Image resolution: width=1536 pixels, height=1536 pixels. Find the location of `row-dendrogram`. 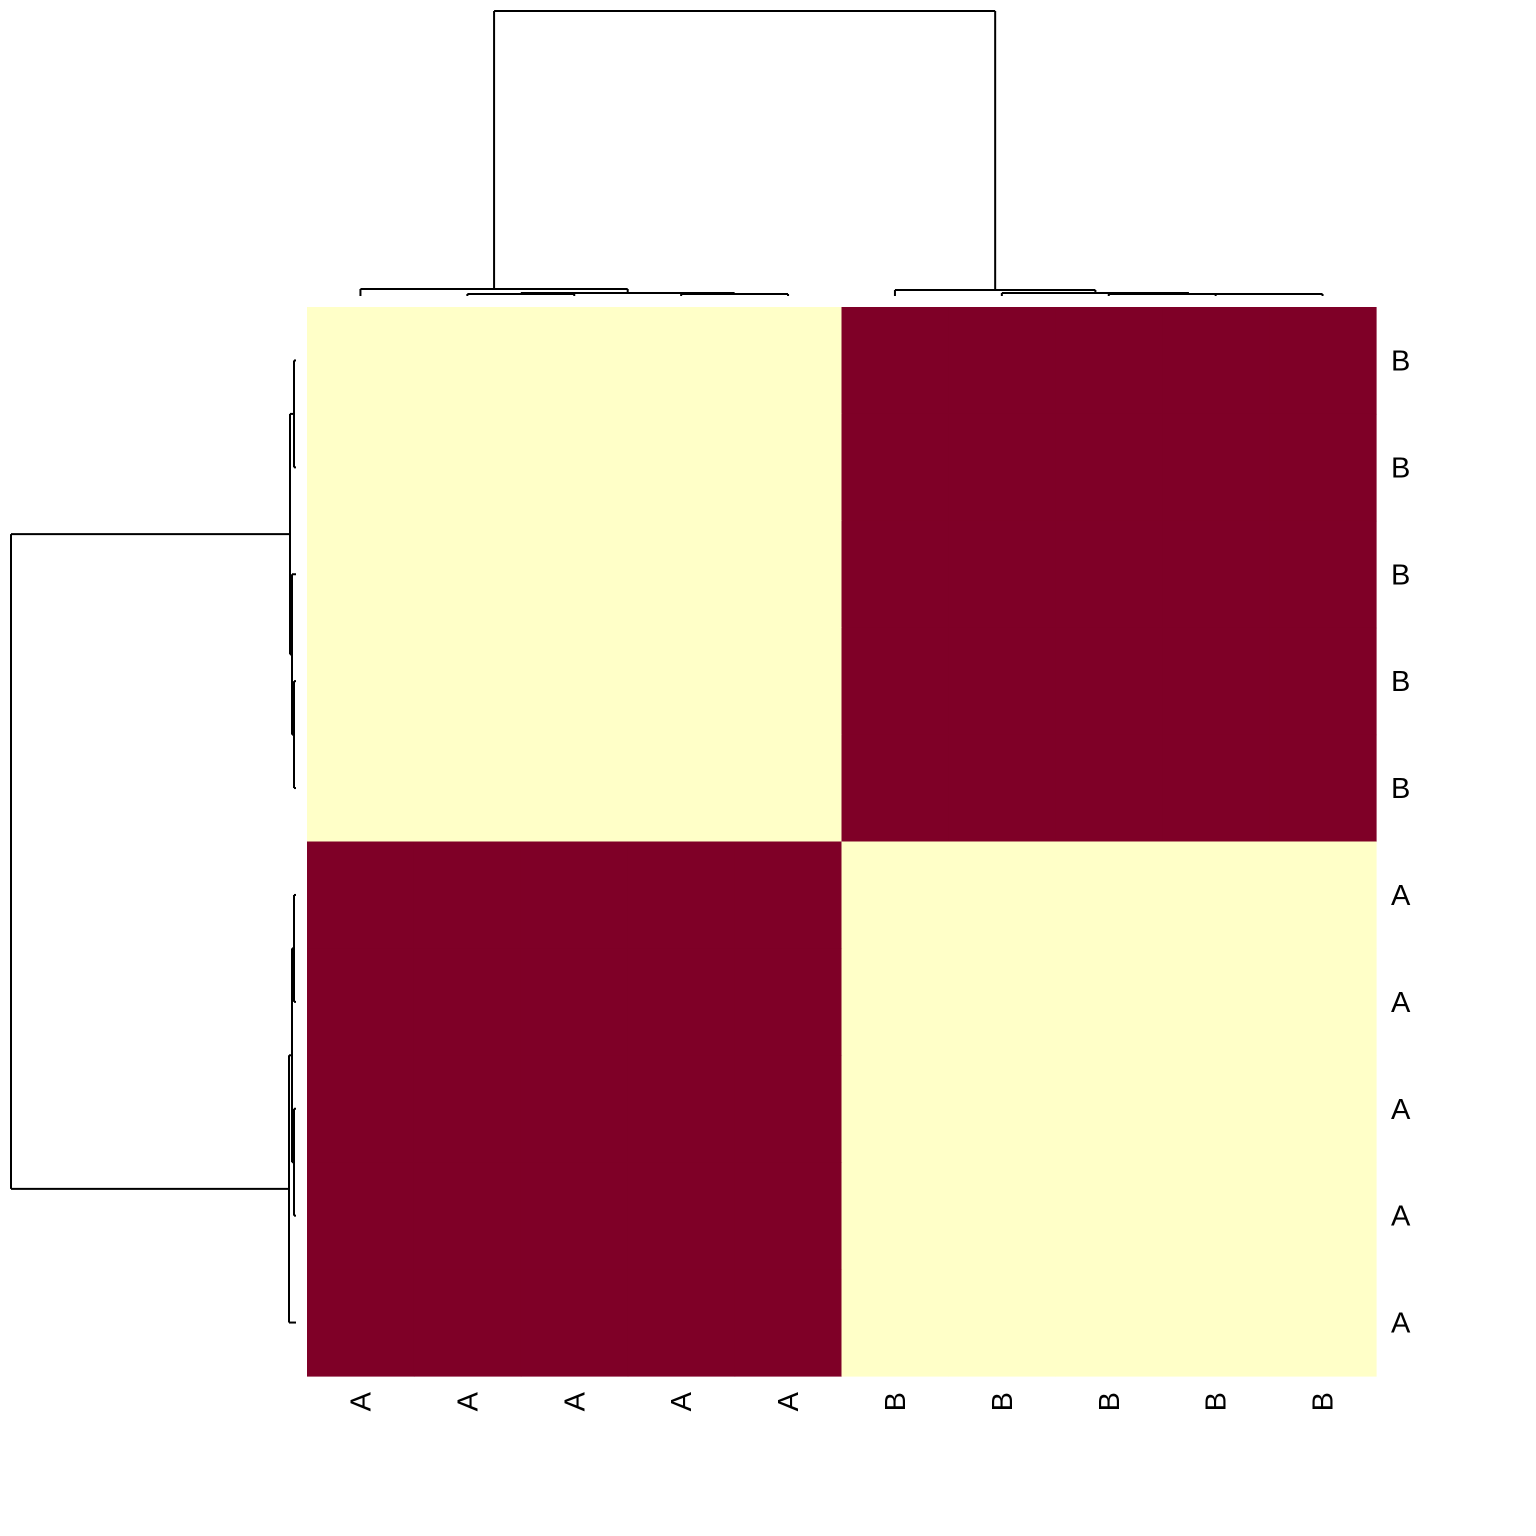

row-dendrogram is located at coordinates (153, 841).